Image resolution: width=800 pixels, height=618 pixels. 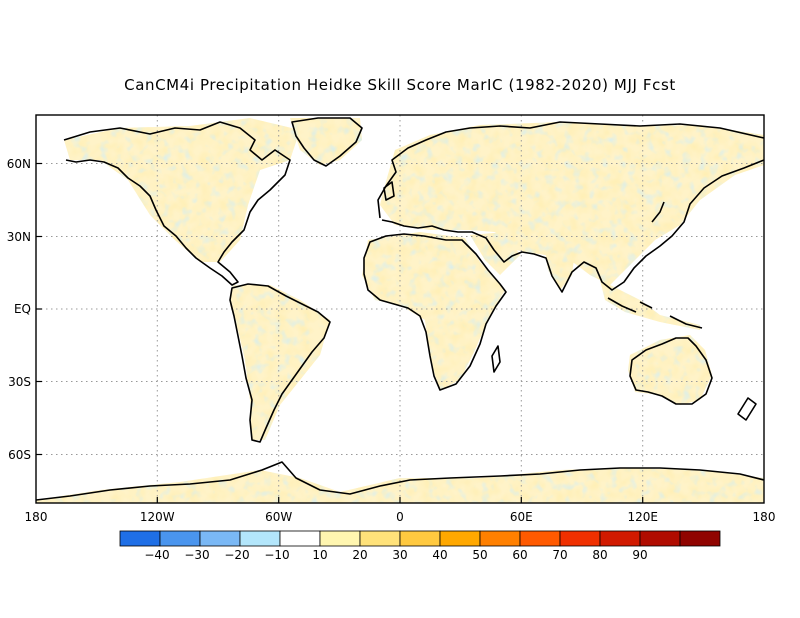 I want to click on colorbar-label: 40, so click(x=439, y=555).